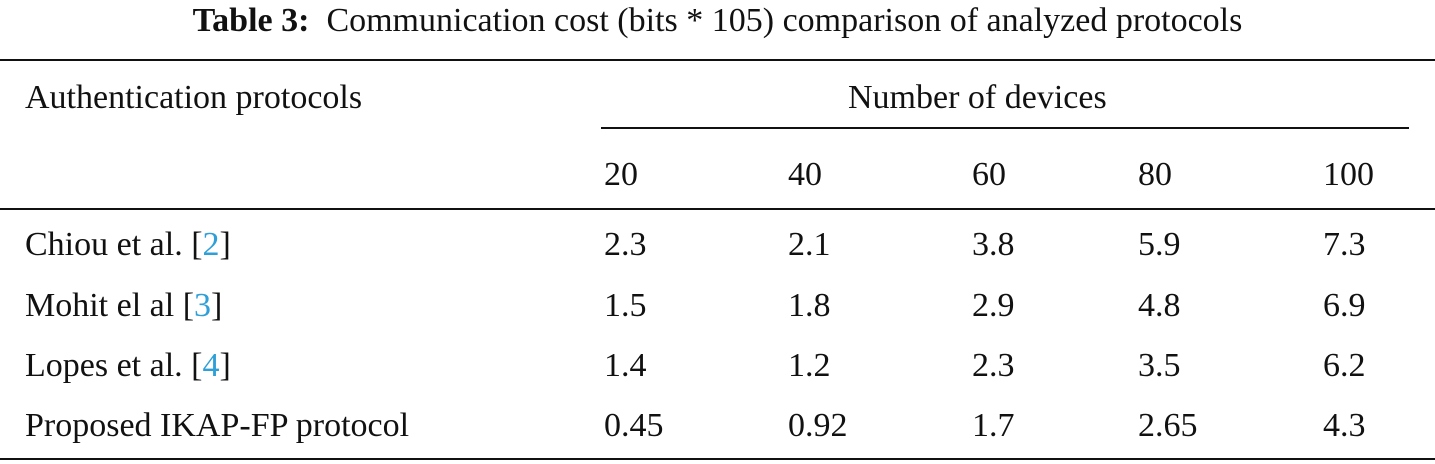  I want to click on table-cell: 6.2, so click(1344, 365).